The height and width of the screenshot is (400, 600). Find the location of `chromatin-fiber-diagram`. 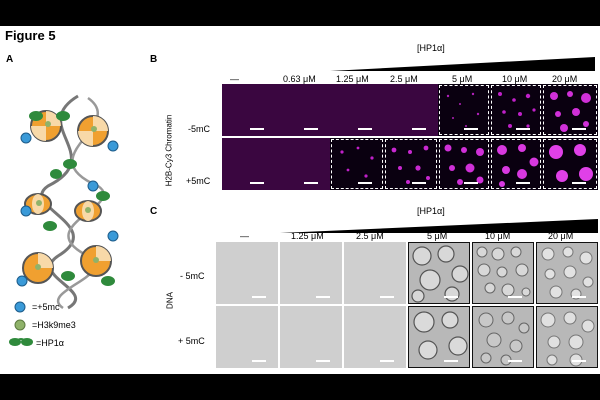

chromatin-fiber-diagram is located at coordinates (67, 202).